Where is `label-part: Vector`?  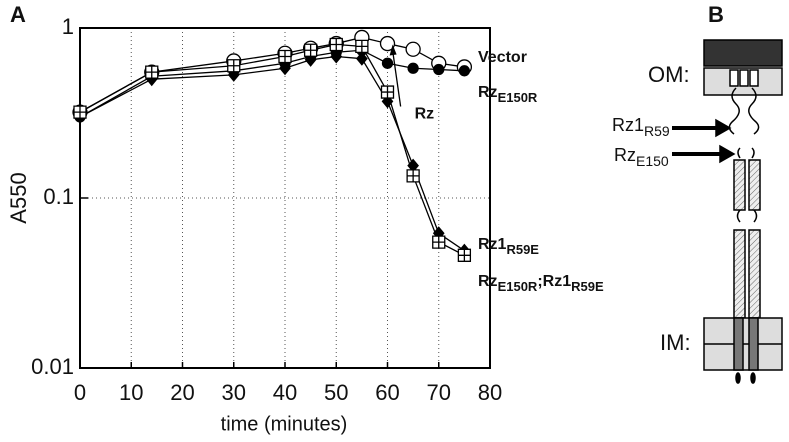
label-part: Vector is located at coordinates (502, 57).